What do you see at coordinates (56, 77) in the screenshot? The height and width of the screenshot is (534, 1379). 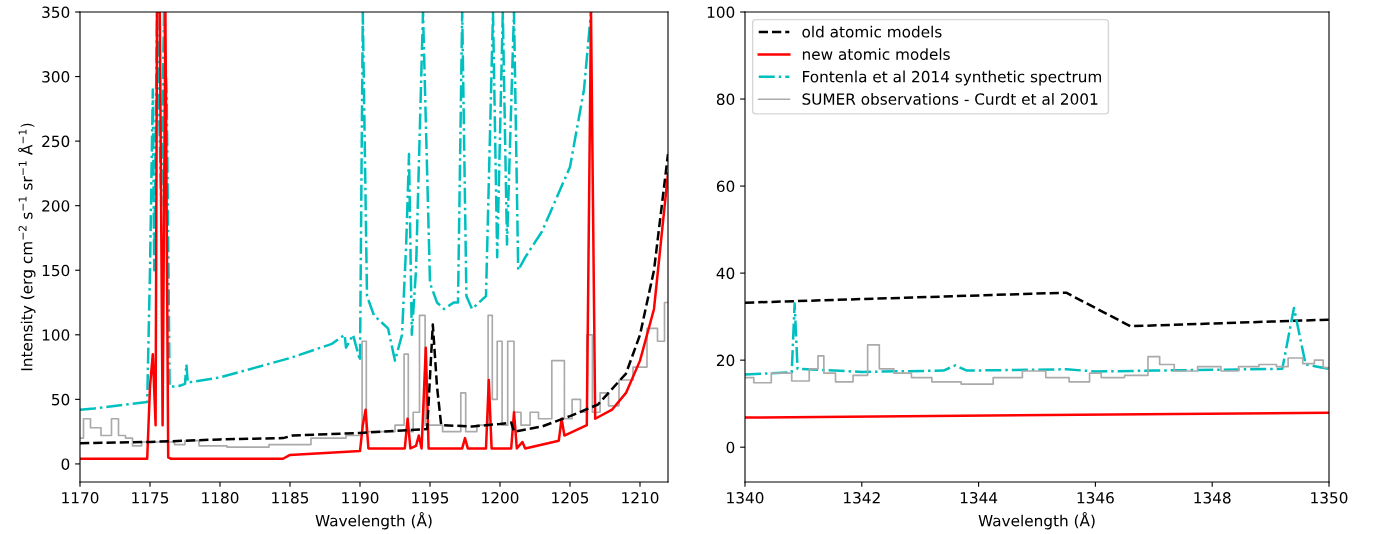 I see `y-tick-label: 300` at bounding box center [56, 77].